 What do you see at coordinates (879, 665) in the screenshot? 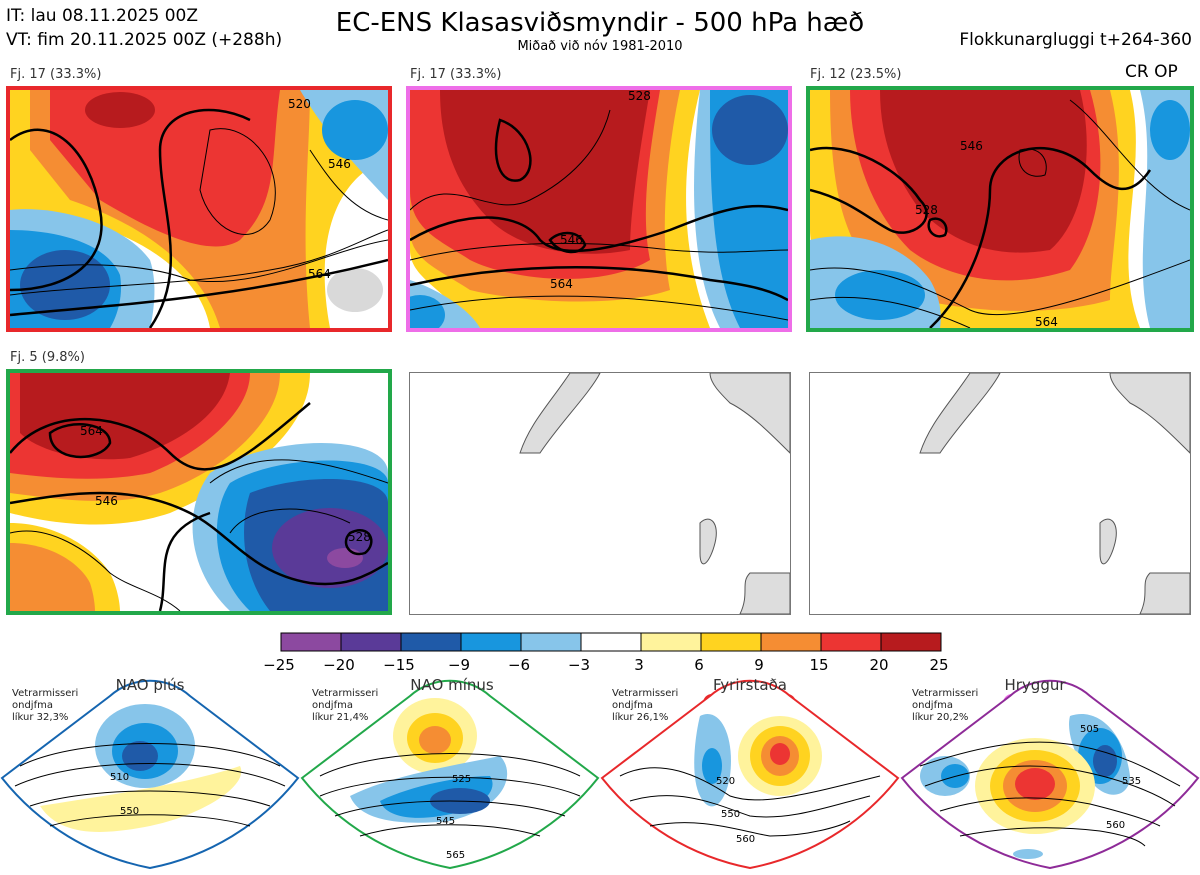
I see `colorbar-tick: 20` at bounding box center [879, 665].